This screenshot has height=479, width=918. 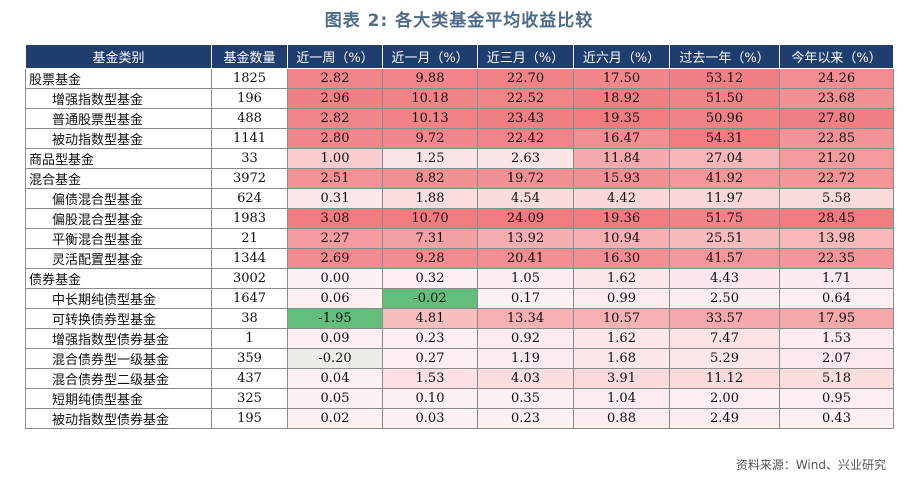 I want to click on return-value-cell: 10.13, so click(x=430, y=118).